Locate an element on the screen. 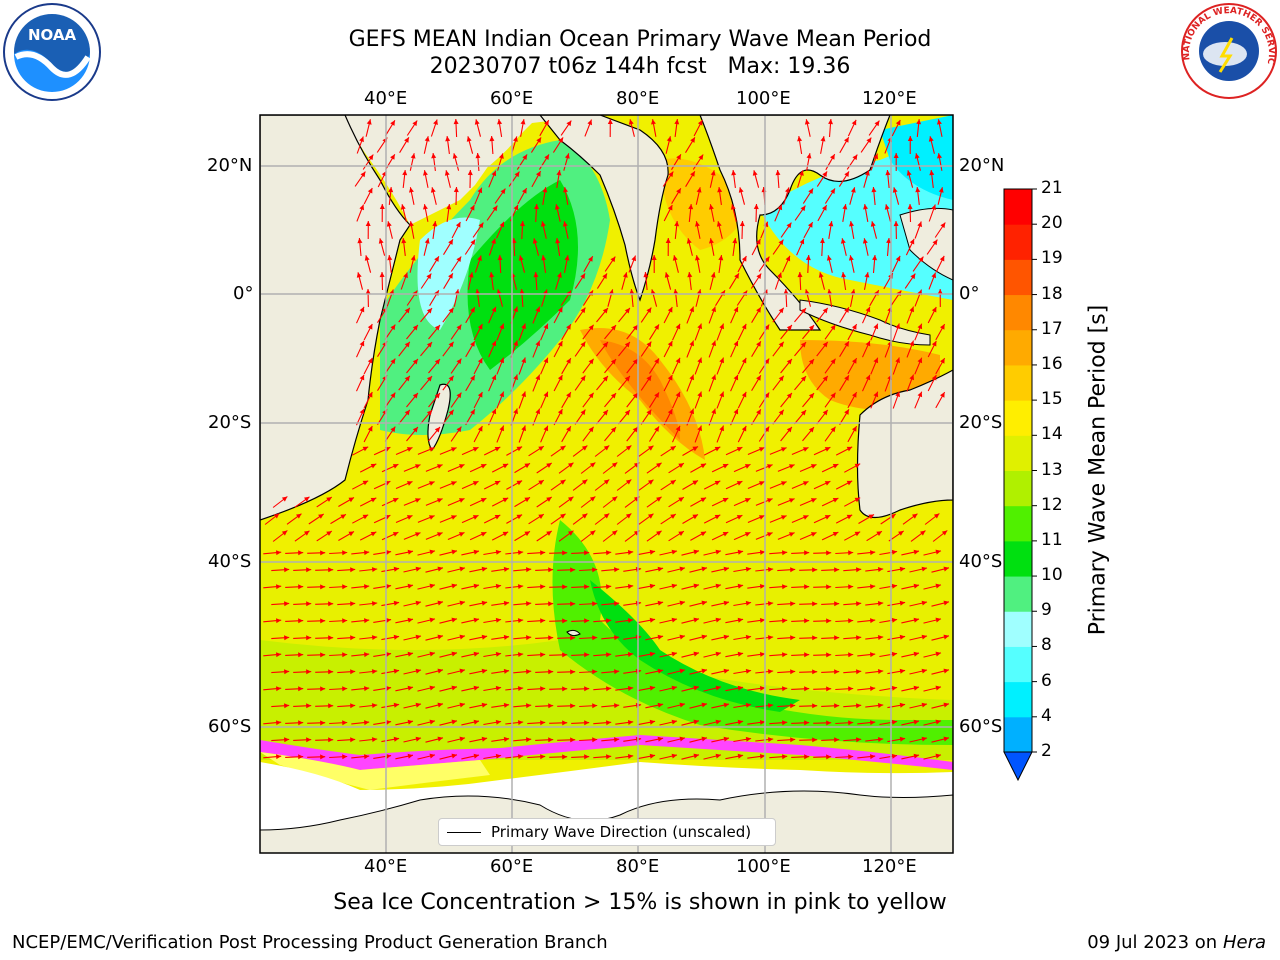 This screenshot has width=1280, height=960. sea-ice-pink is located at coordinates (606, 752).